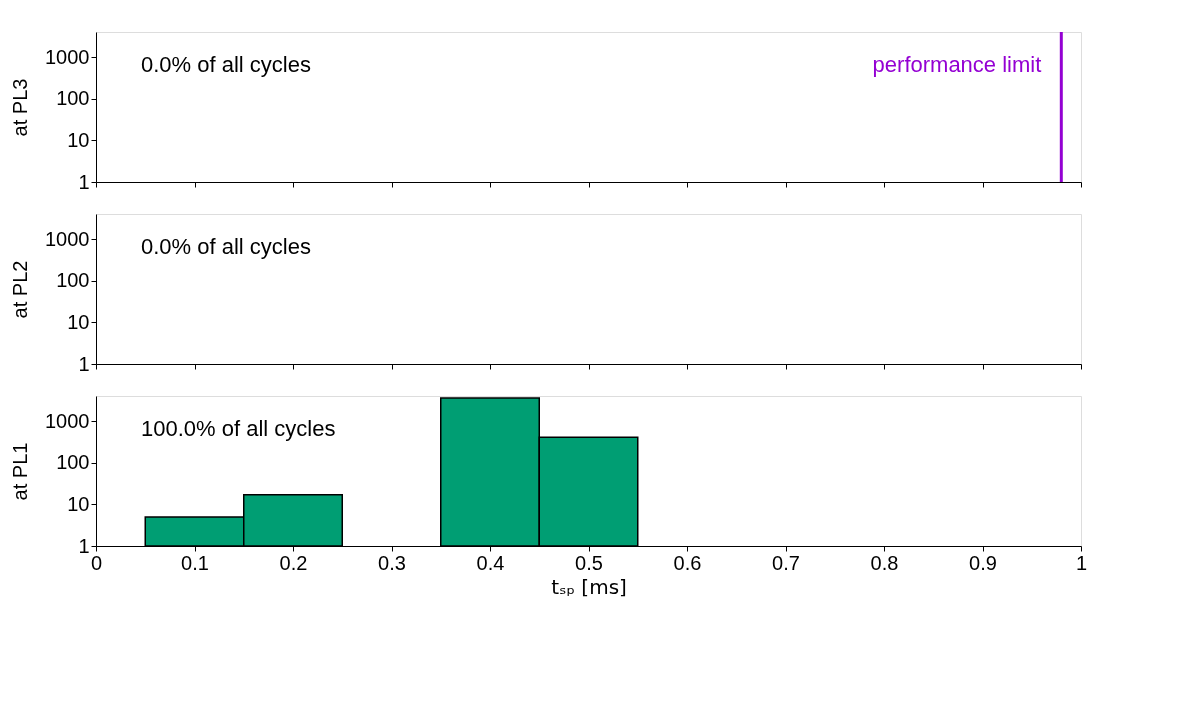 The image size is (1200, 709). I want to click on y-axis-title: at PL1, so click(20, 471).